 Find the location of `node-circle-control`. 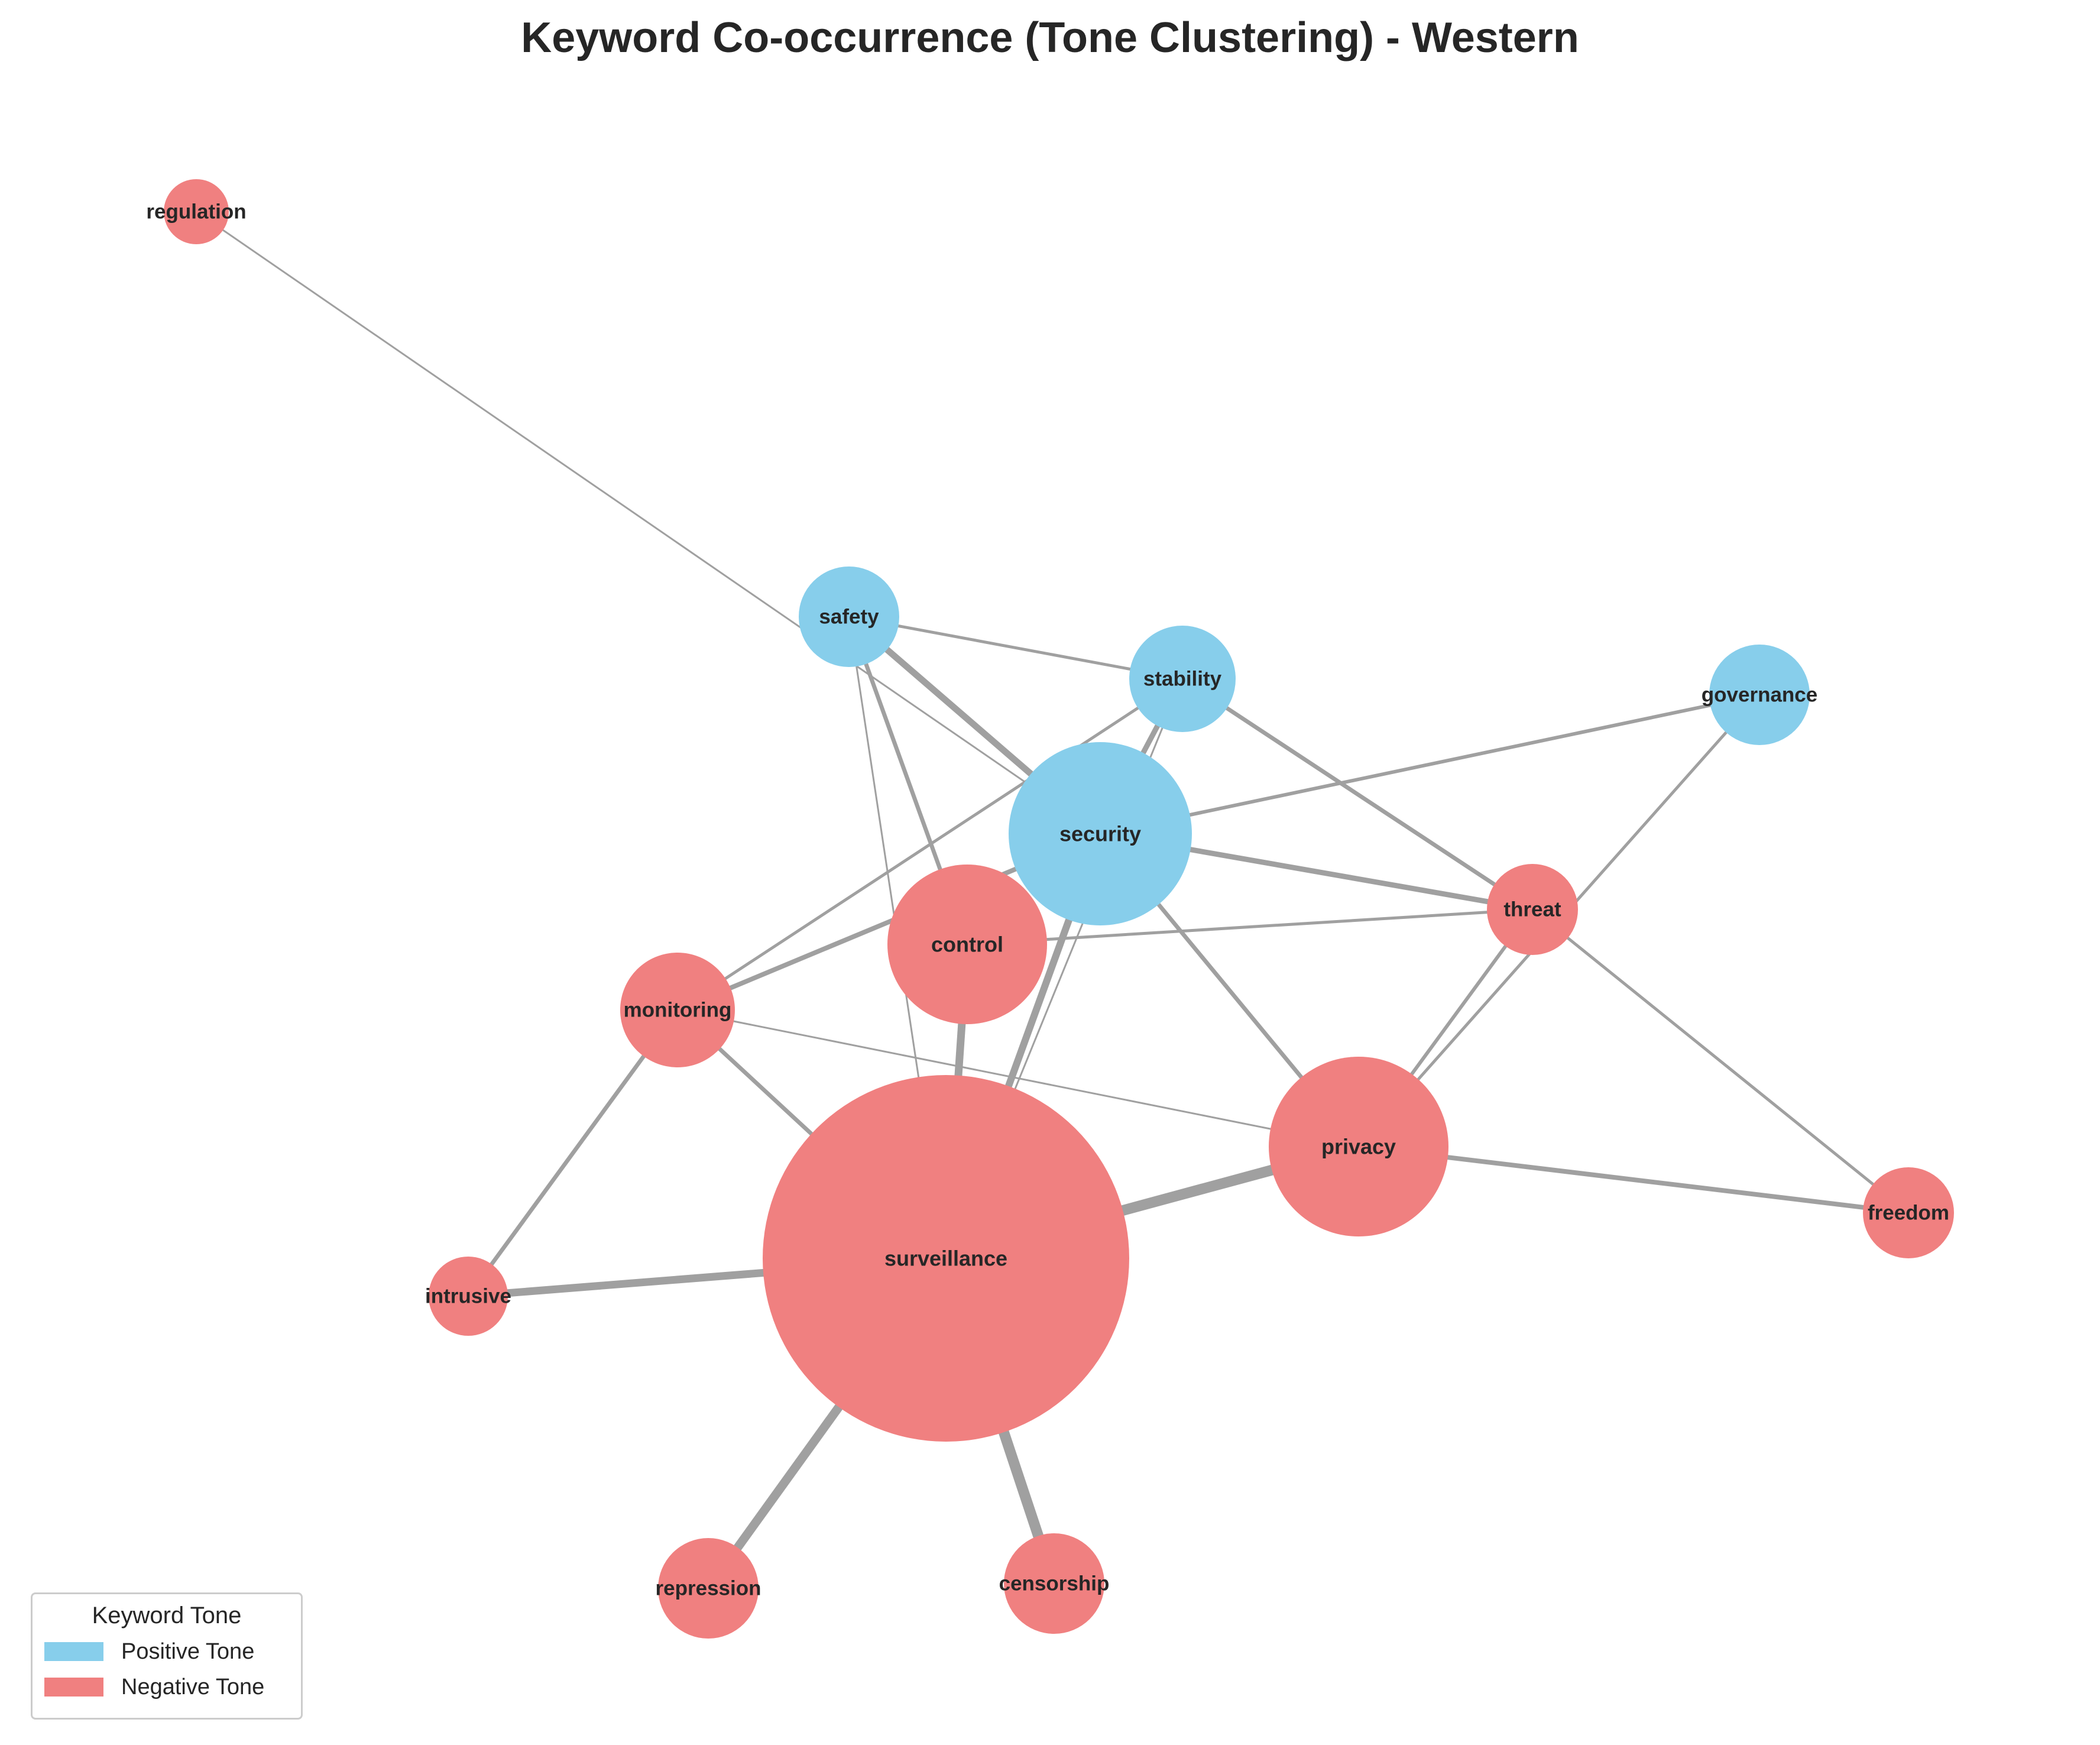

node-circle-control is located at coordinates (967, 945).